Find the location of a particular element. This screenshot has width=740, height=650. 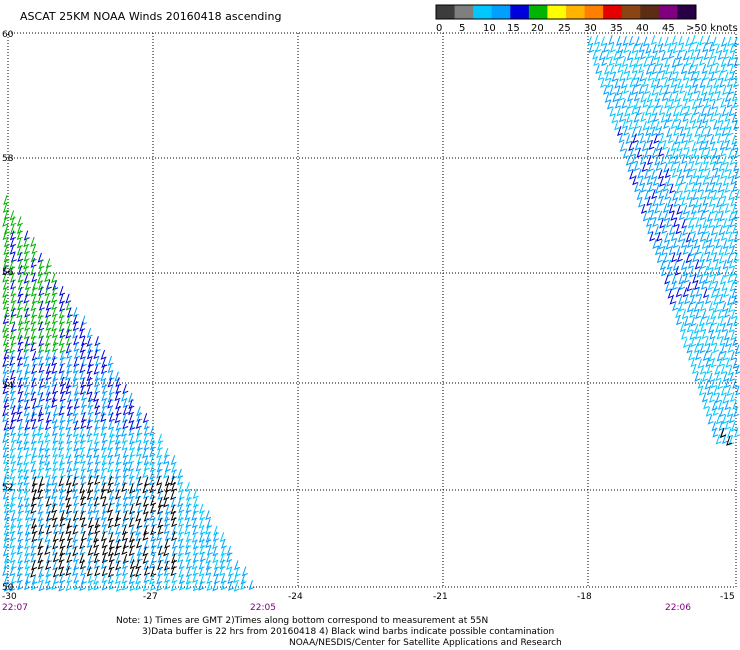

lat-label-50: 50 is located at coordinates (8, 588).